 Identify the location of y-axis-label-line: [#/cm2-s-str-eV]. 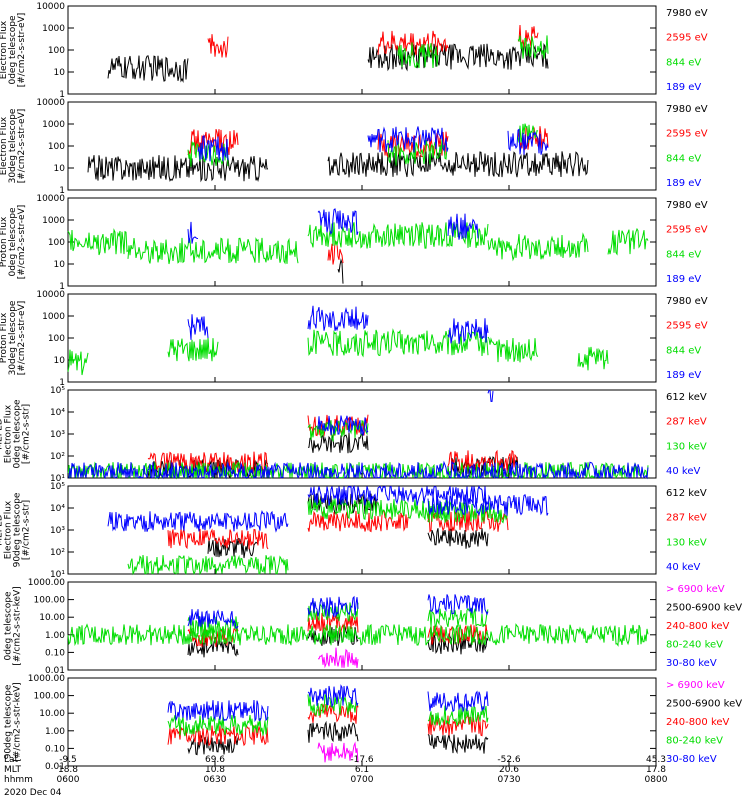
(22, 146).